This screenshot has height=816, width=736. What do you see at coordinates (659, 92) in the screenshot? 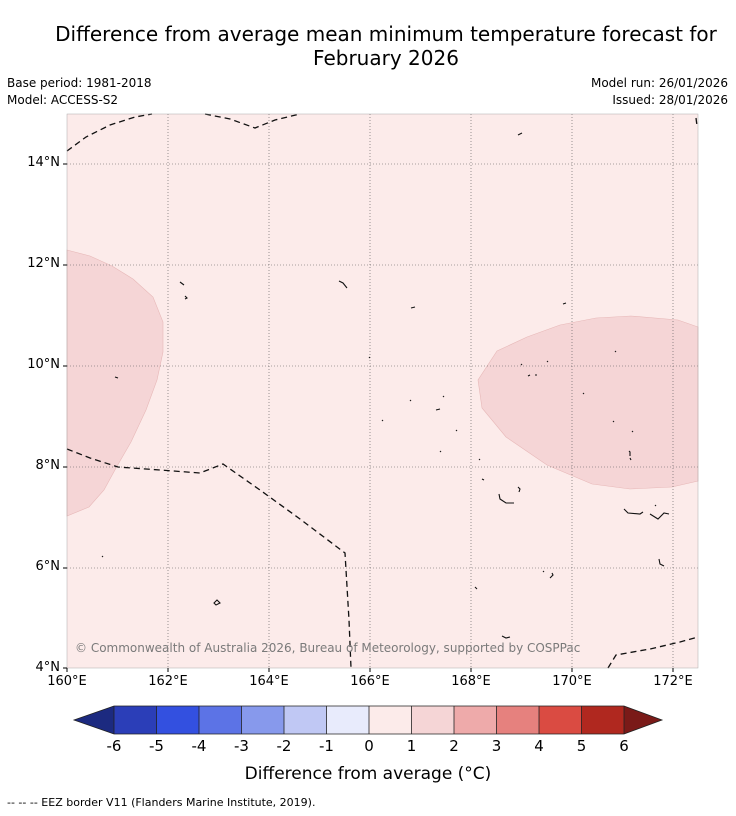
I see `meta-right: Model run: 26/01/2026 Issued: 28/01/2026` at bounding box center [659, 92].